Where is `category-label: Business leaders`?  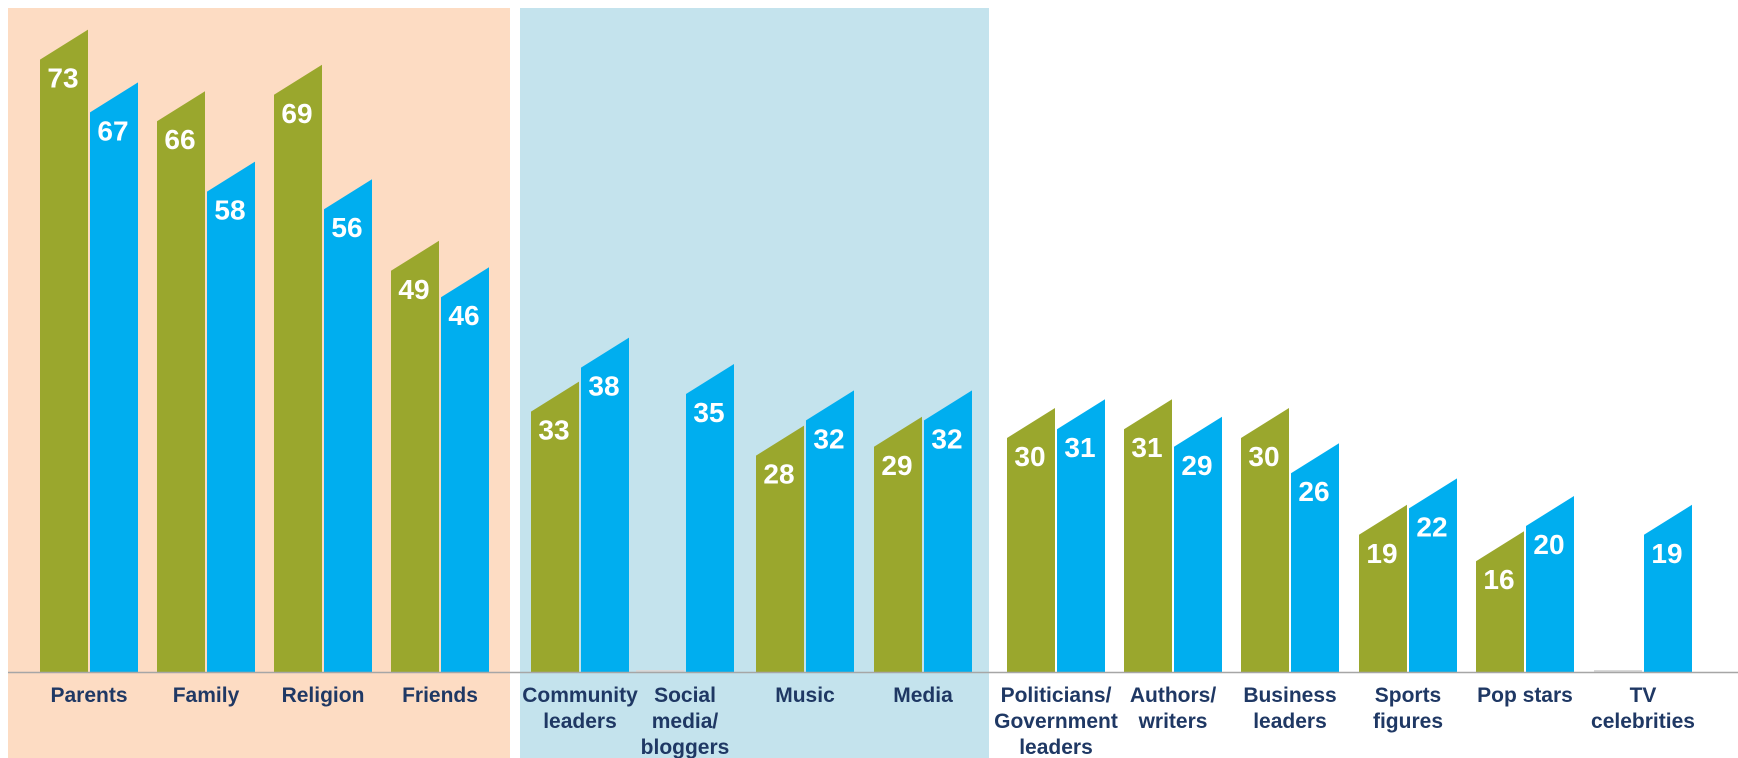 category-label: Business leaders is located at coordinates (1289, 708).